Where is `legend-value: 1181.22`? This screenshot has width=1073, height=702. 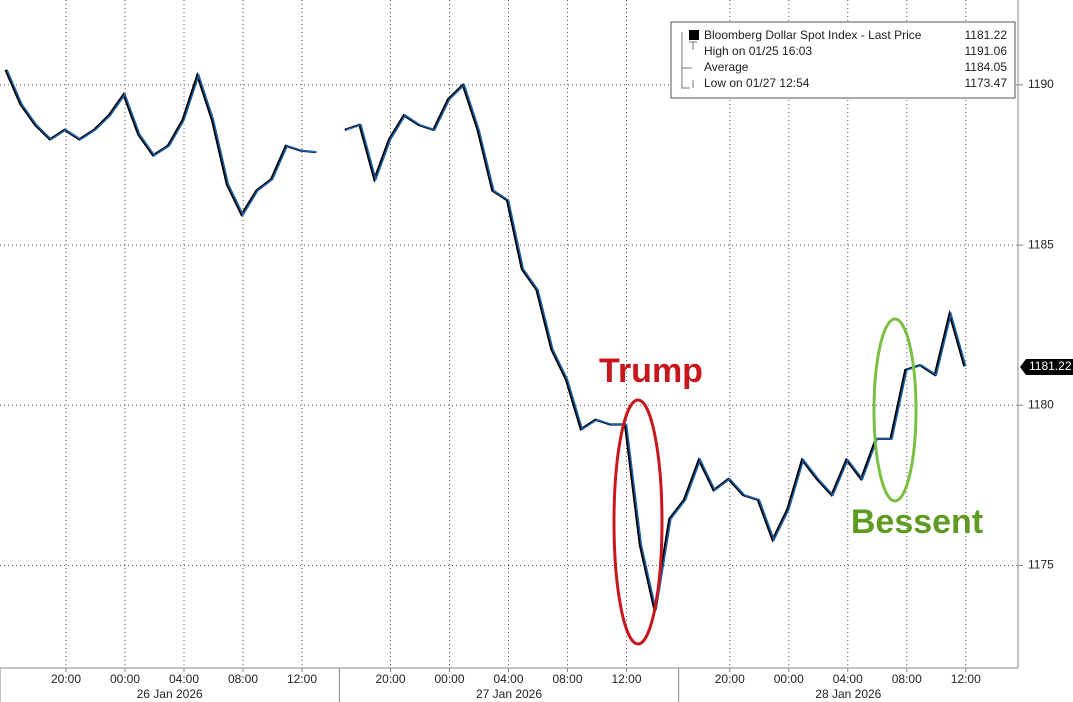
legend-value: 1181.22 is located at coordinates (986, 35).